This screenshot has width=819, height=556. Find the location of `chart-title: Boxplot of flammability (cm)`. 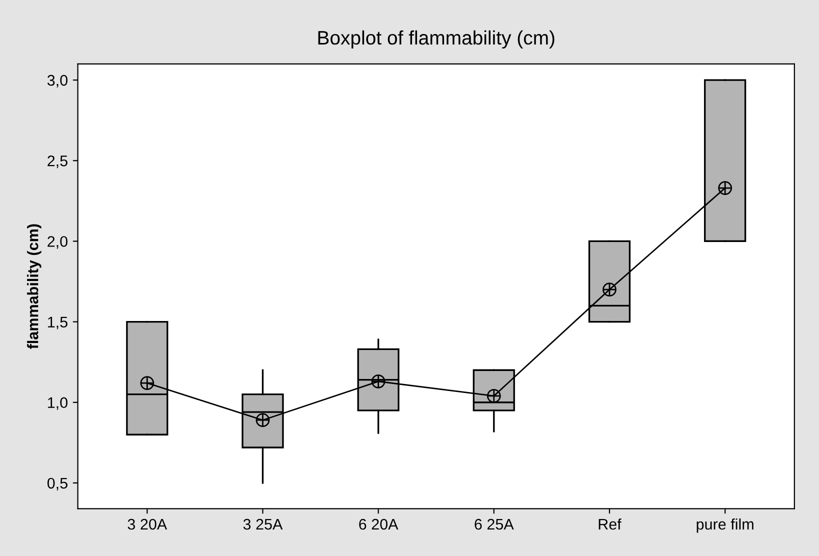

chart-title: Boxplot of flammability (cm) is located at coordinates (436, 39).